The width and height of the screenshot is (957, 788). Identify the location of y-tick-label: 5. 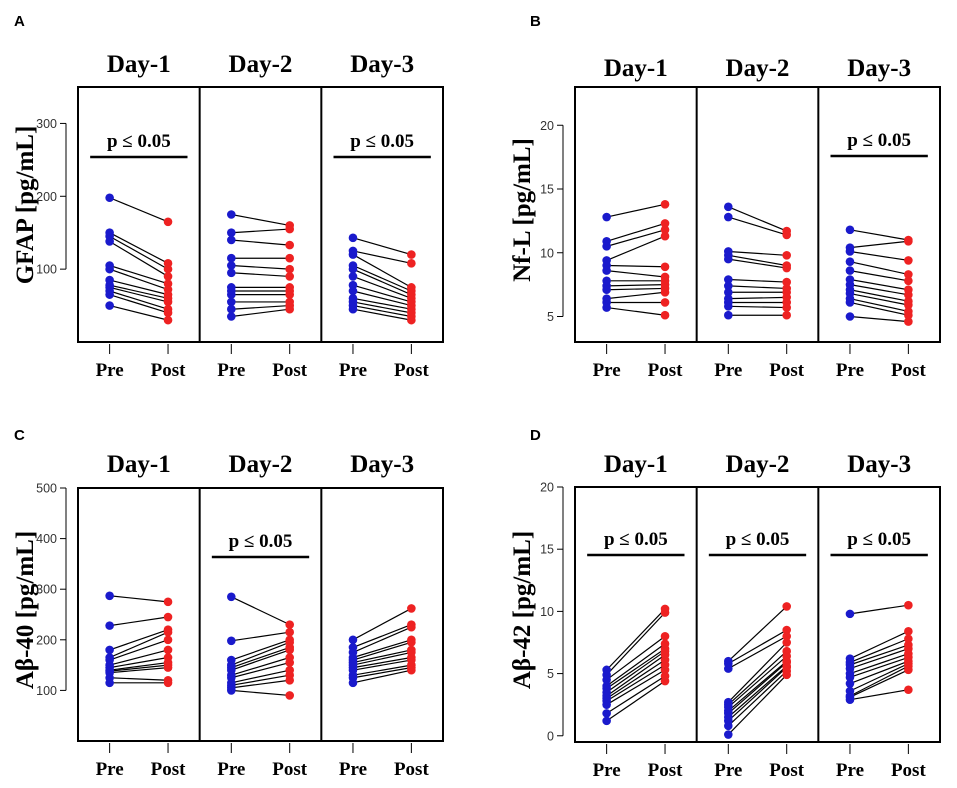
(550, 317).